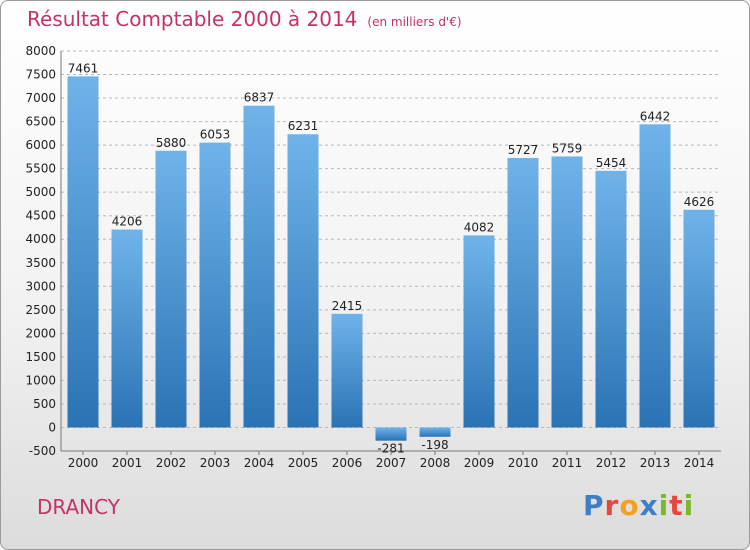 Image resolution: width=750 pixels, height=550 pixels. What do you see at coordinates (40, 51) in the screenshot?
I see `y-tick-label: 8000` at bounding box center [40, 51].